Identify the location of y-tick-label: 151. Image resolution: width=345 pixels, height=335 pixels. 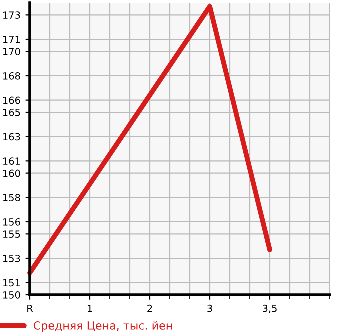
(11, 283).